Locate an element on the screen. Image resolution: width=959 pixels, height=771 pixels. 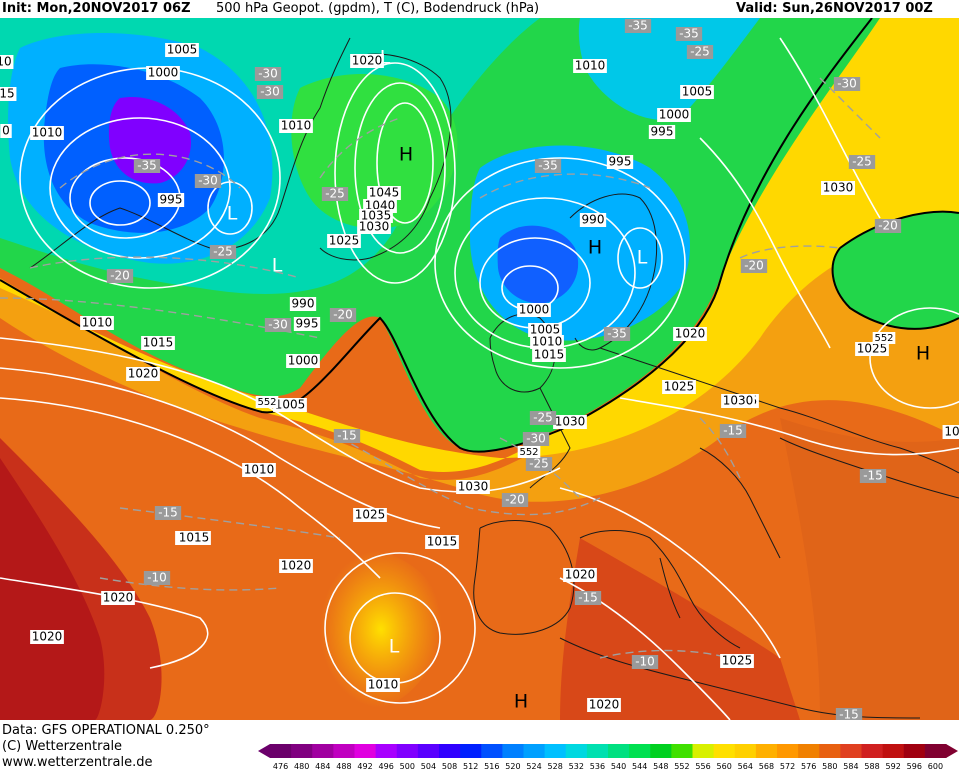
pressure-label: 1025 is located at coordinates (344, 241).